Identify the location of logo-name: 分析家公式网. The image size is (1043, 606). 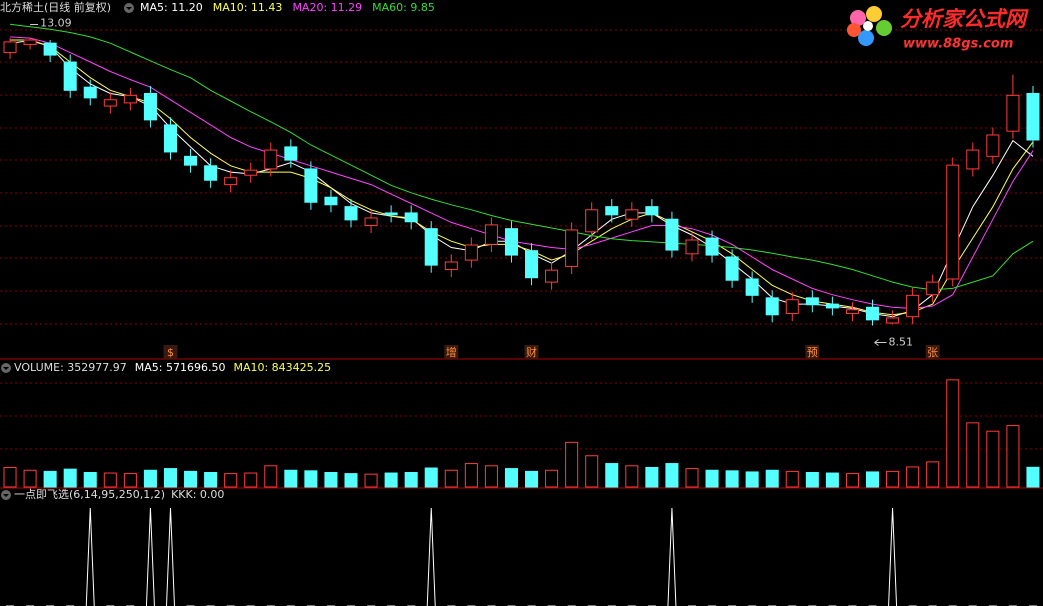
(964, 19).